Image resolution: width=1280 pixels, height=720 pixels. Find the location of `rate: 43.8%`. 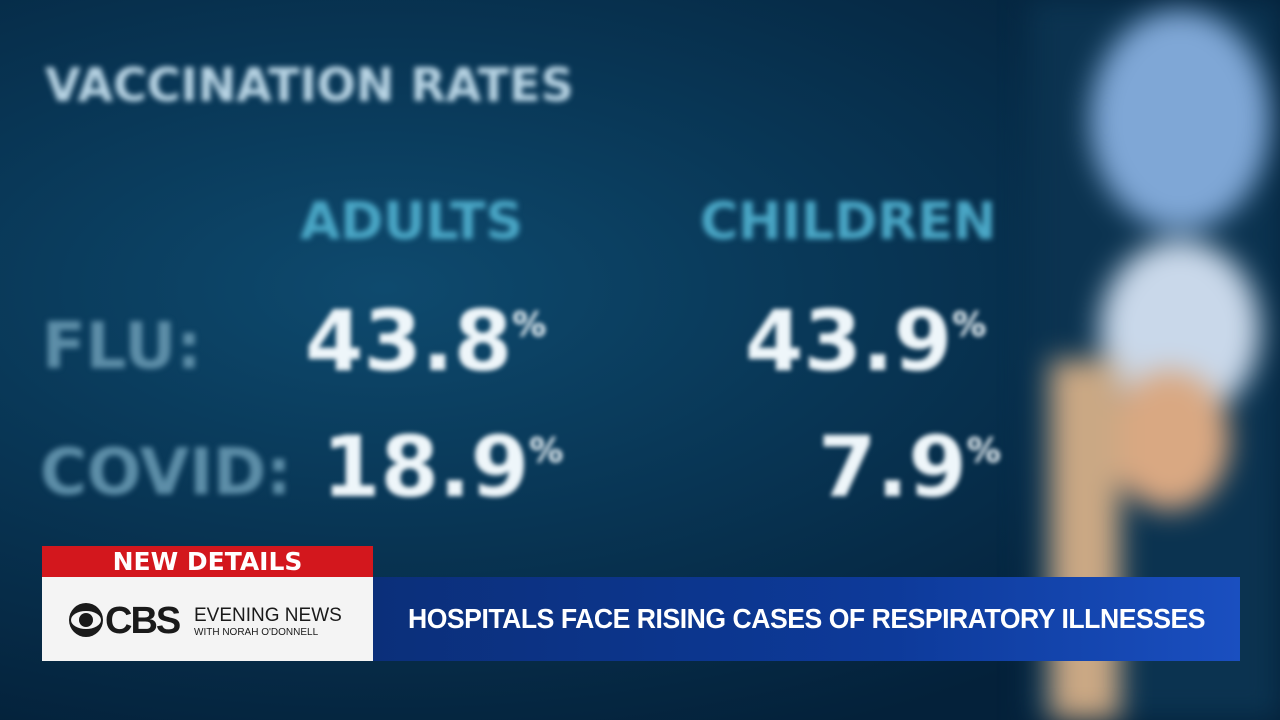

rate: 43.8% is located at coordinates (426, 341).